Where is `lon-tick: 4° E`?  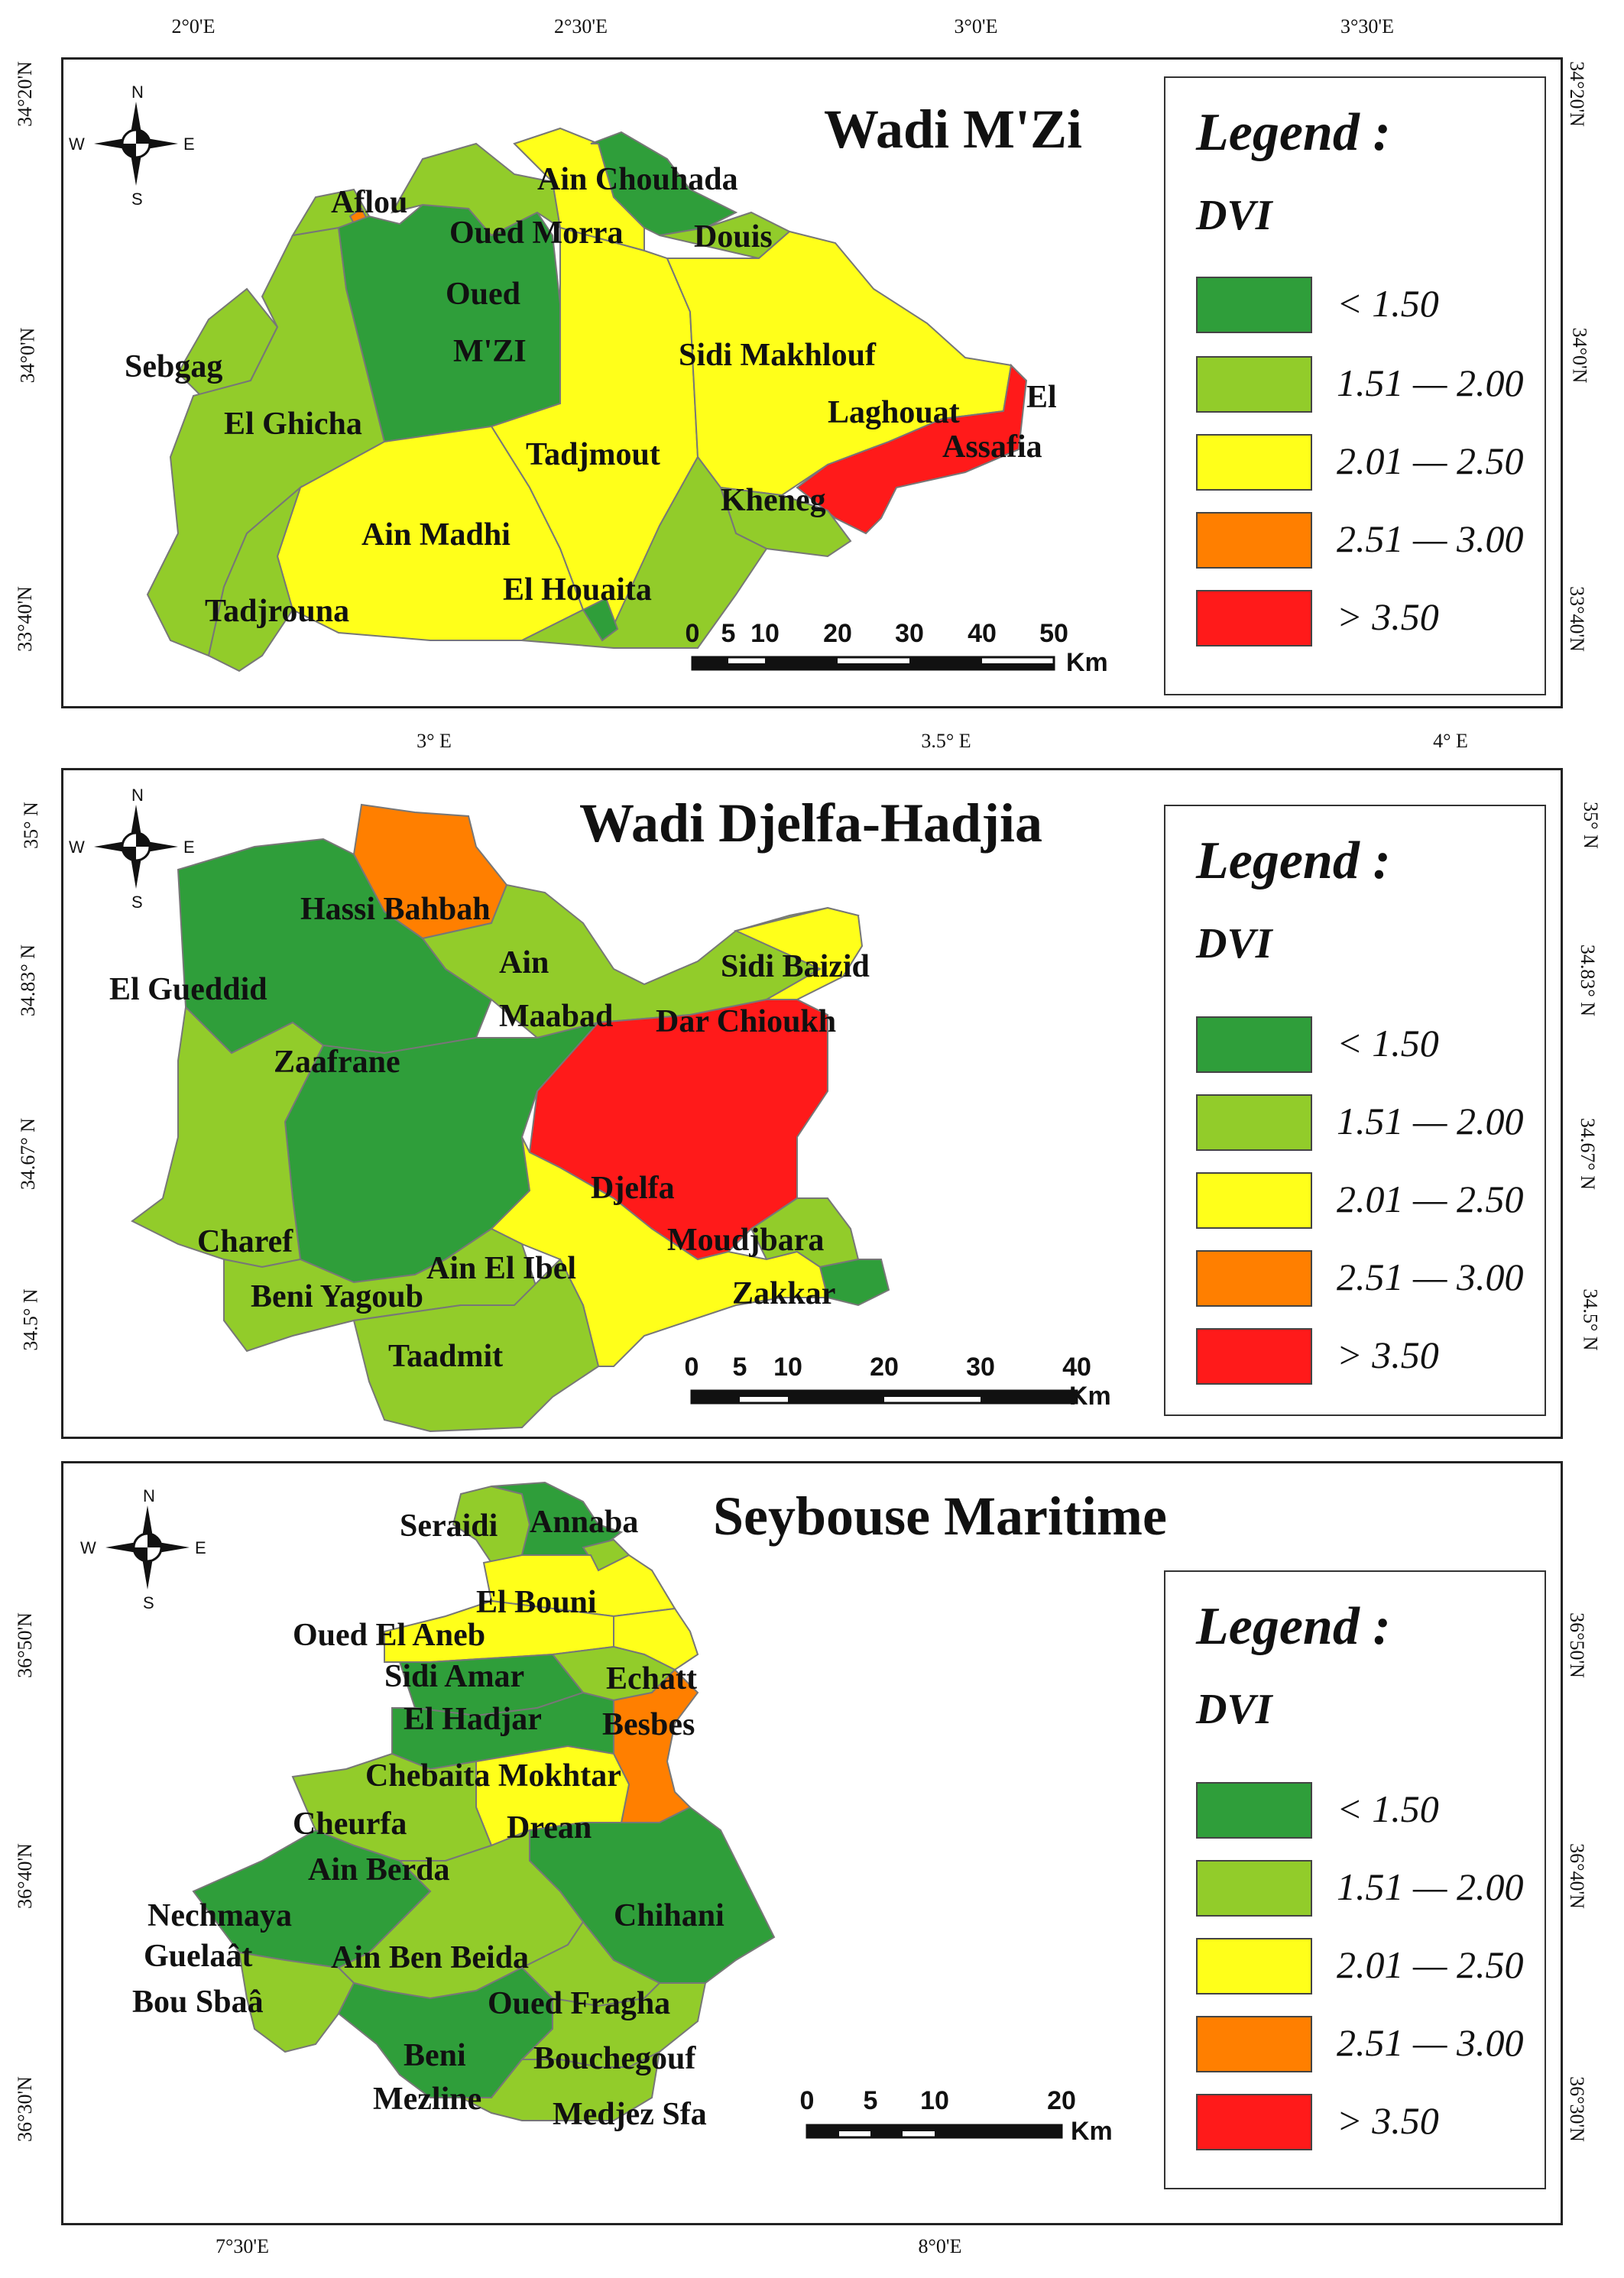
lon-tick: 4° E is located at coordinates (1450, 741).